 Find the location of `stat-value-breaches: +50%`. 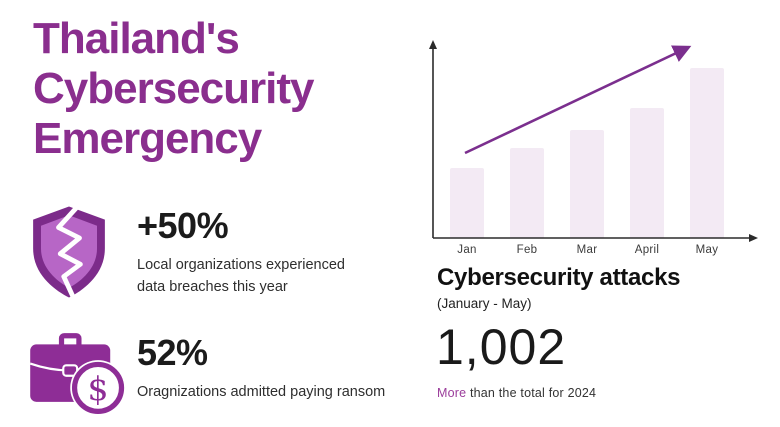

stat-value-breaches: +50% is located at coordinates (183, 225).